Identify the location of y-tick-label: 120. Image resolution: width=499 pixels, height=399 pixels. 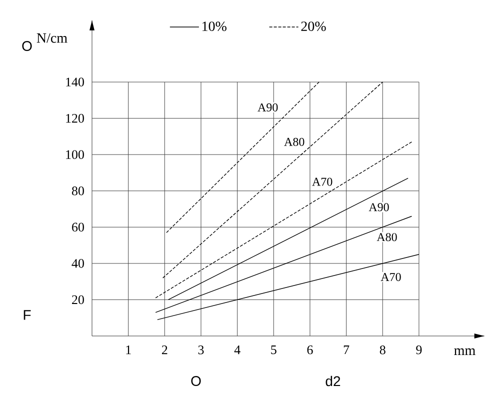
(75, 118).